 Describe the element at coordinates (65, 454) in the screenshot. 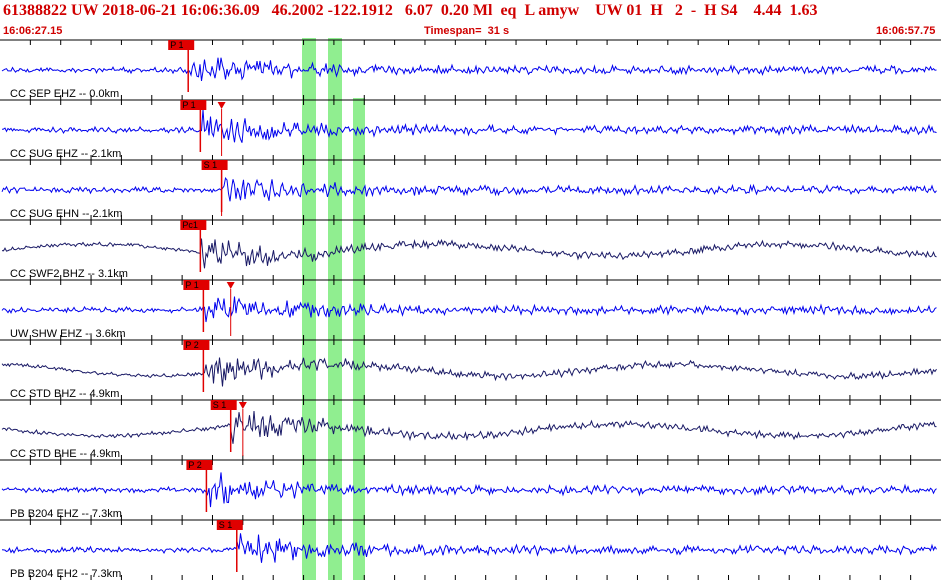

I see `trace-label: CC STD BHE -- 4.9km` at that location.